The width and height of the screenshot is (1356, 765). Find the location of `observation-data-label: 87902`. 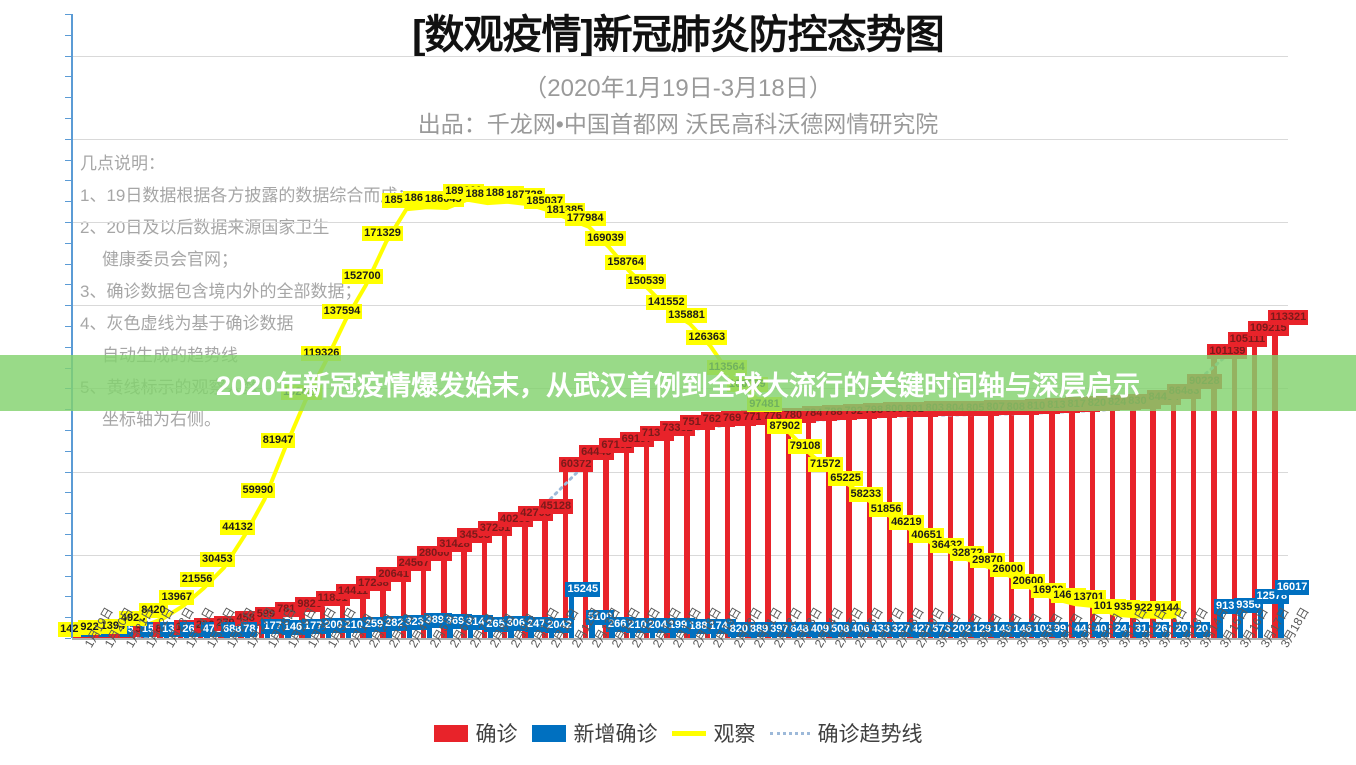

observation-data-label: 87902 is located at coordinates (785, 426).